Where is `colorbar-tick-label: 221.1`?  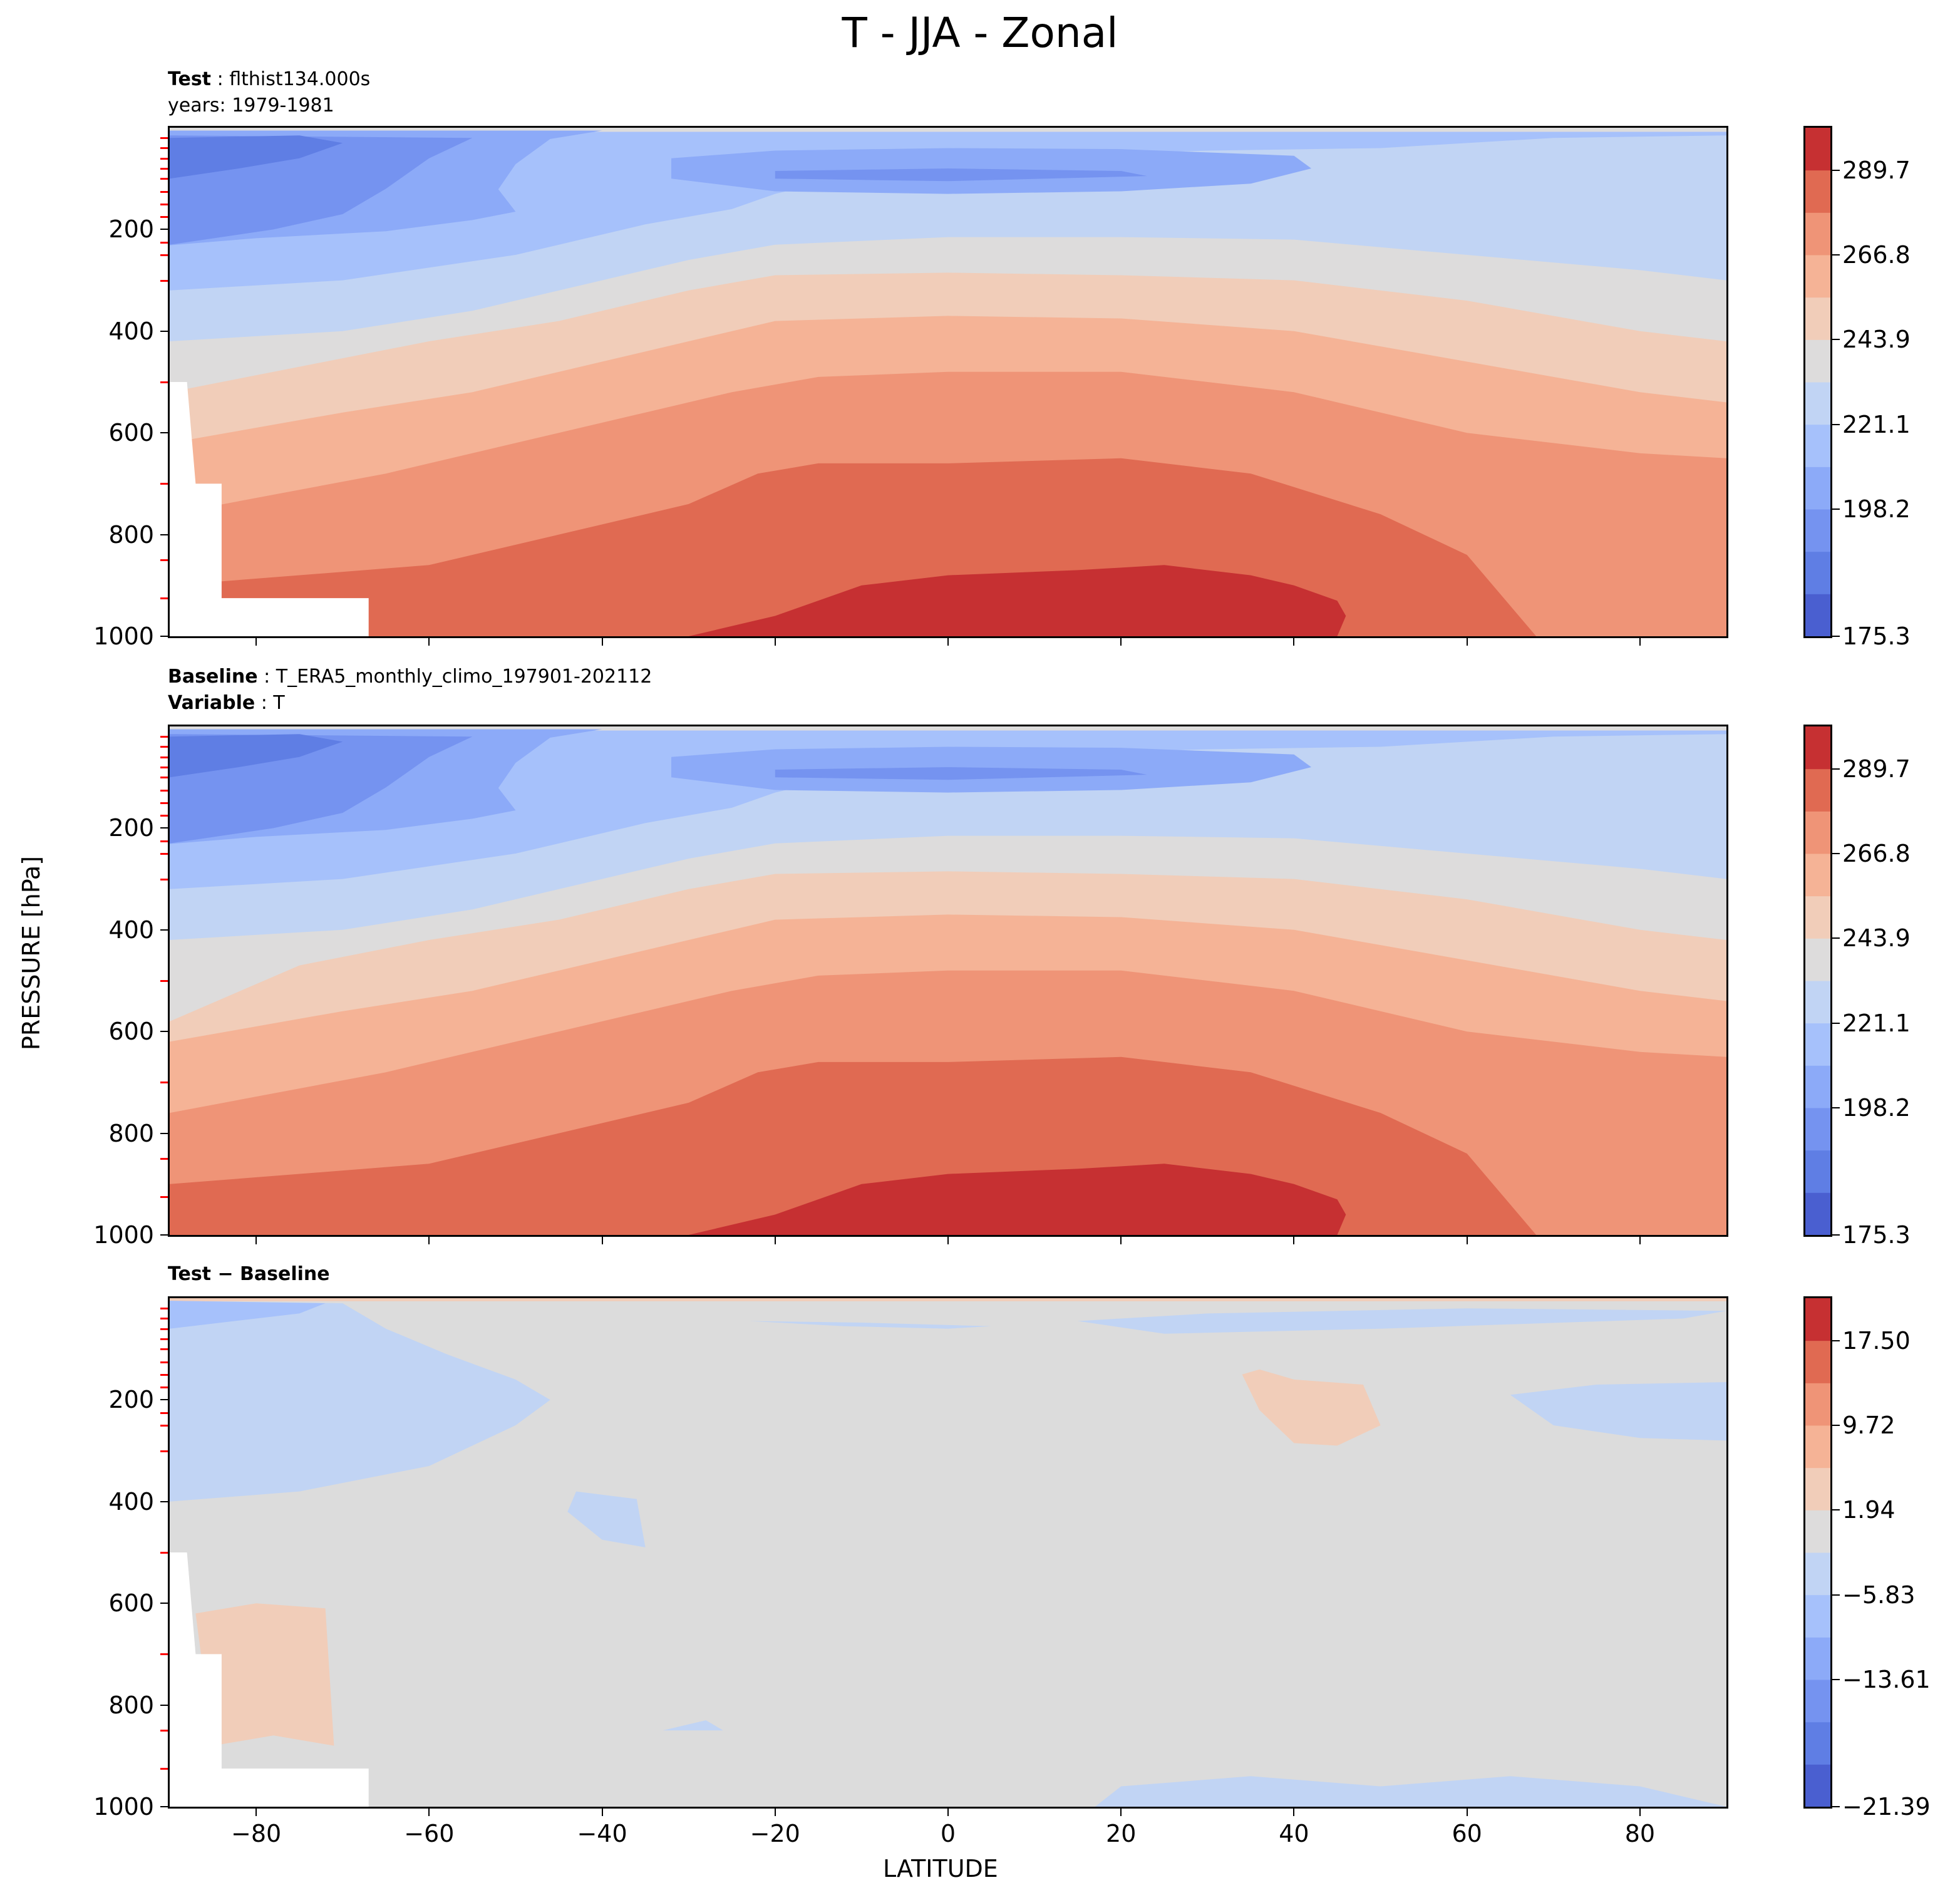 colorbar-tick-label: 221.1 is located at coordinates (1876, 1023).